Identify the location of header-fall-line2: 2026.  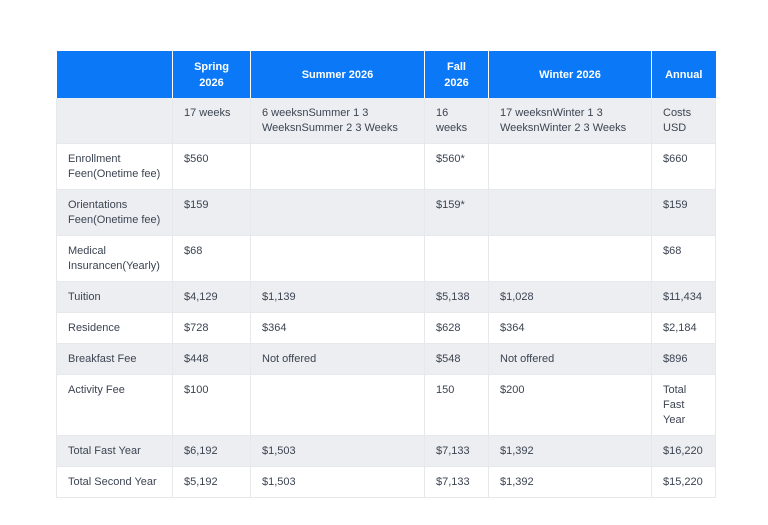
(456, 82).